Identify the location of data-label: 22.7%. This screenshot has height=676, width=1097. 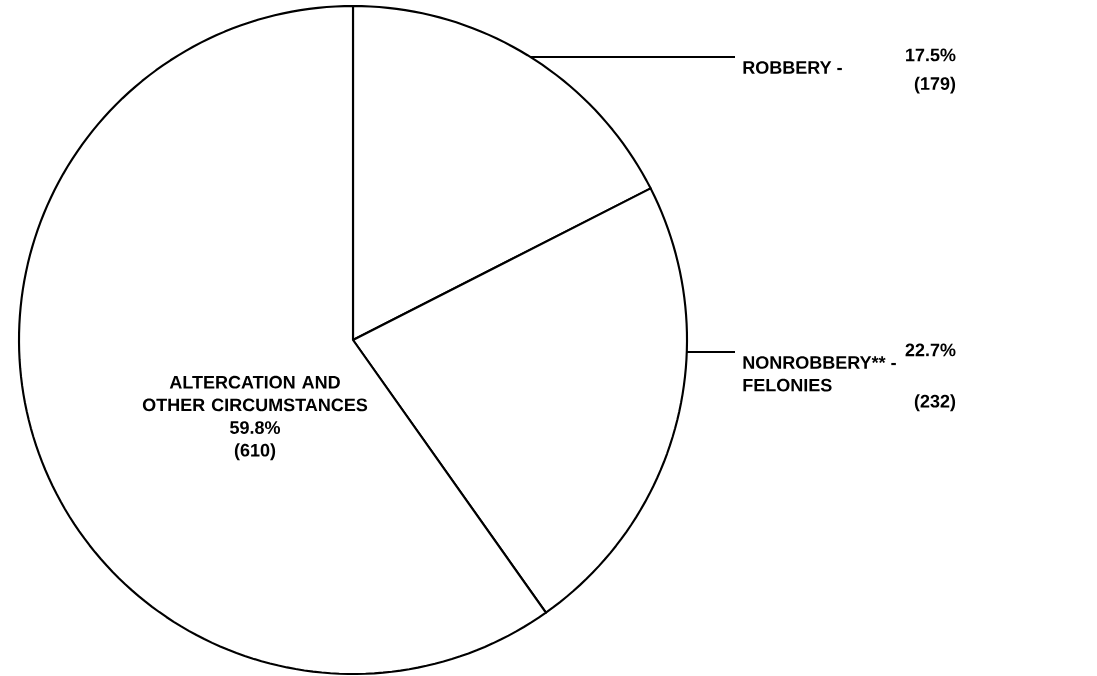
(930, 350).